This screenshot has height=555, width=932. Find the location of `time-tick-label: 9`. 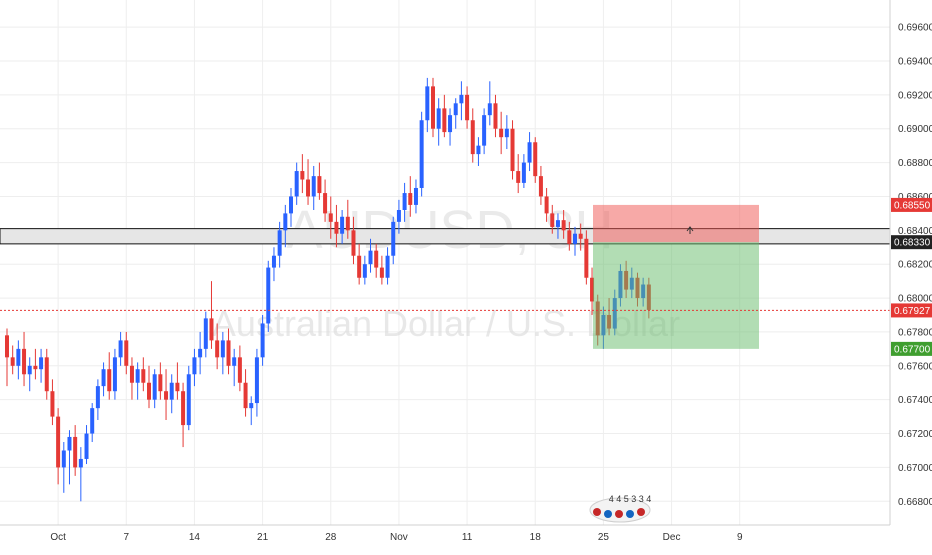

time-tick-label: 9 is located at coordinates (740, 537).